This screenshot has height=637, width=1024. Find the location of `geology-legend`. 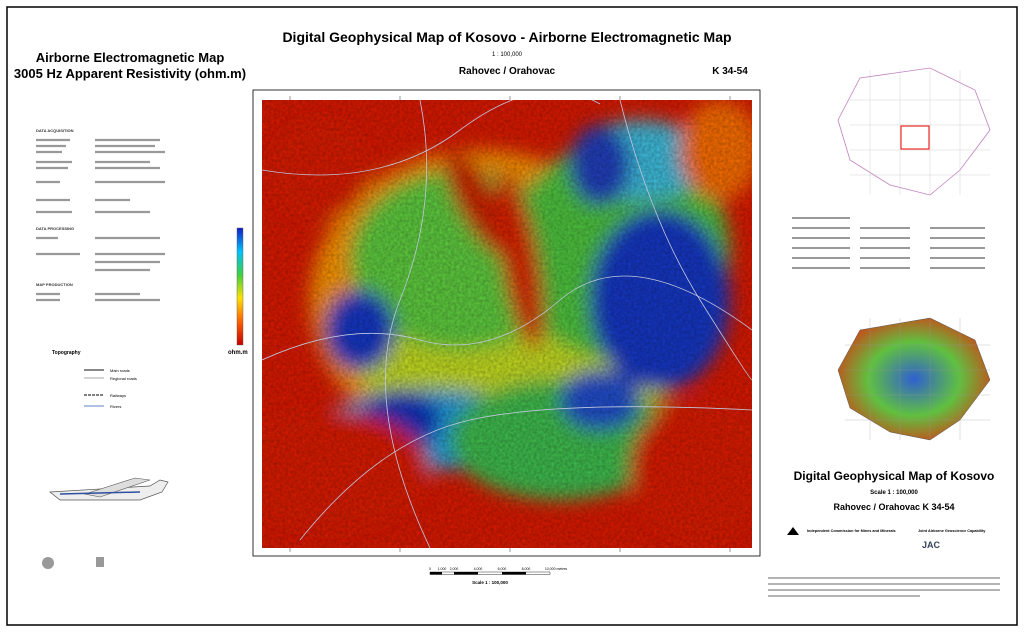

geology-legend is located at coordinates (888, 243).